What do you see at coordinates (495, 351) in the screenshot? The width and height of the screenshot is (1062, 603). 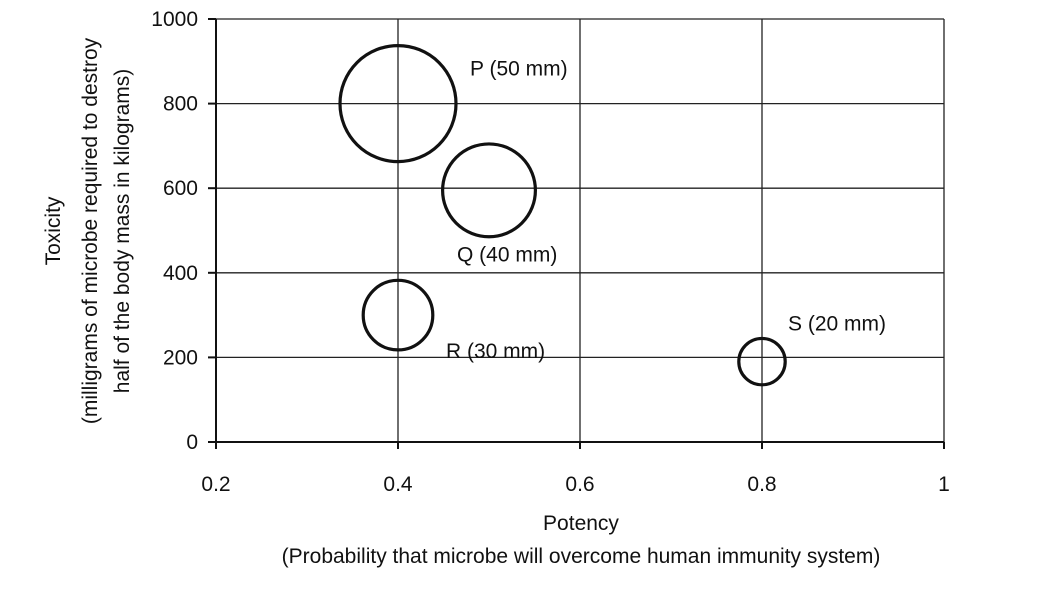 I see `bubble-label: R (30 mm)` at bounding box center [495, 351].